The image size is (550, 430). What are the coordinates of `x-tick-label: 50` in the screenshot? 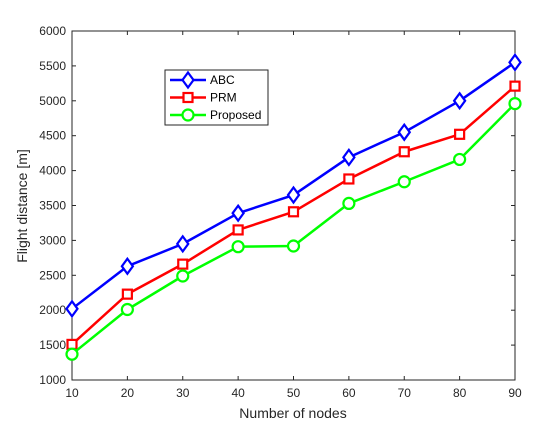 It's located at (294, 393).